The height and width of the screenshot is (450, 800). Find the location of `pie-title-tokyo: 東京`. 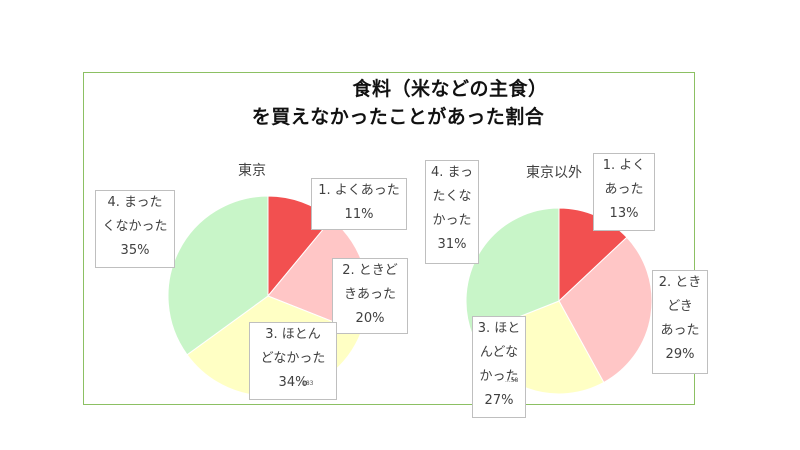

pie-title-tokyo: 東京 is located at coordinates (252, 171).